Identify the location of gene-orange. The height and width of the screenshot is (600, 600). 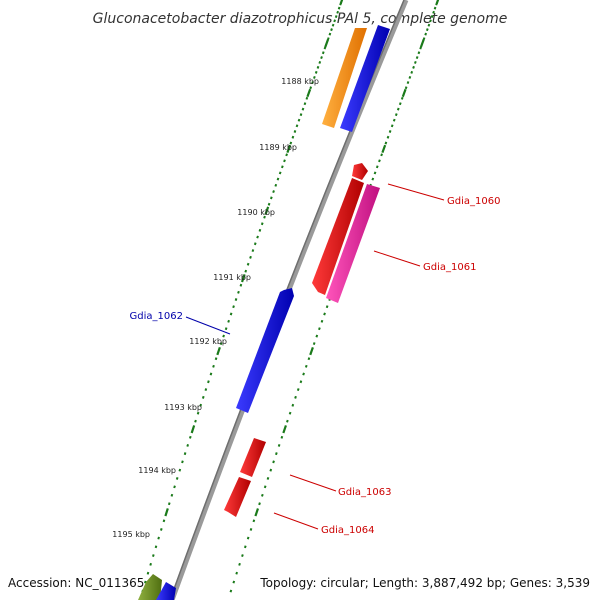
(344, 78).